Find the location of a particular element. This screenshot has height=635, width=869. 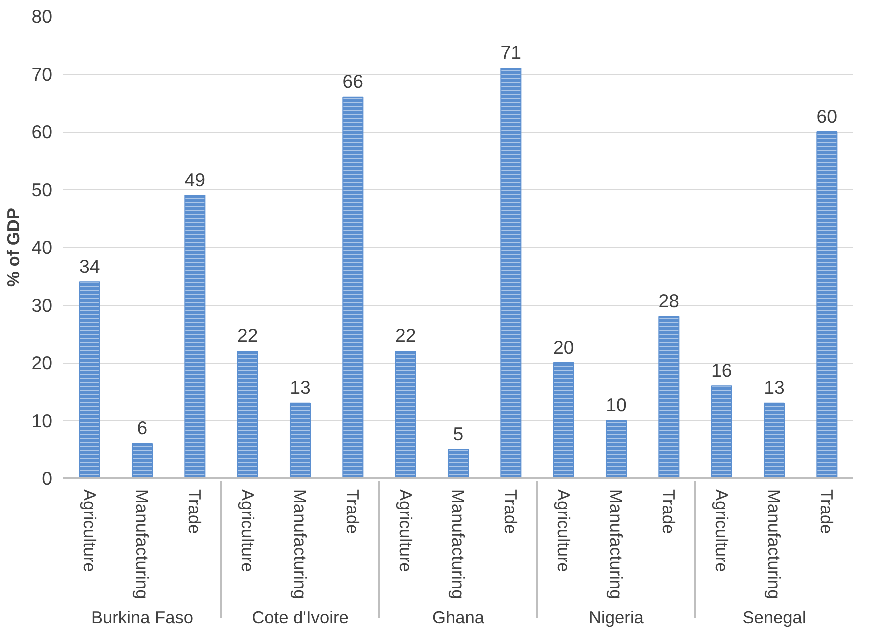

x-tick-label: Ghana is located at coordinates (458, 617).